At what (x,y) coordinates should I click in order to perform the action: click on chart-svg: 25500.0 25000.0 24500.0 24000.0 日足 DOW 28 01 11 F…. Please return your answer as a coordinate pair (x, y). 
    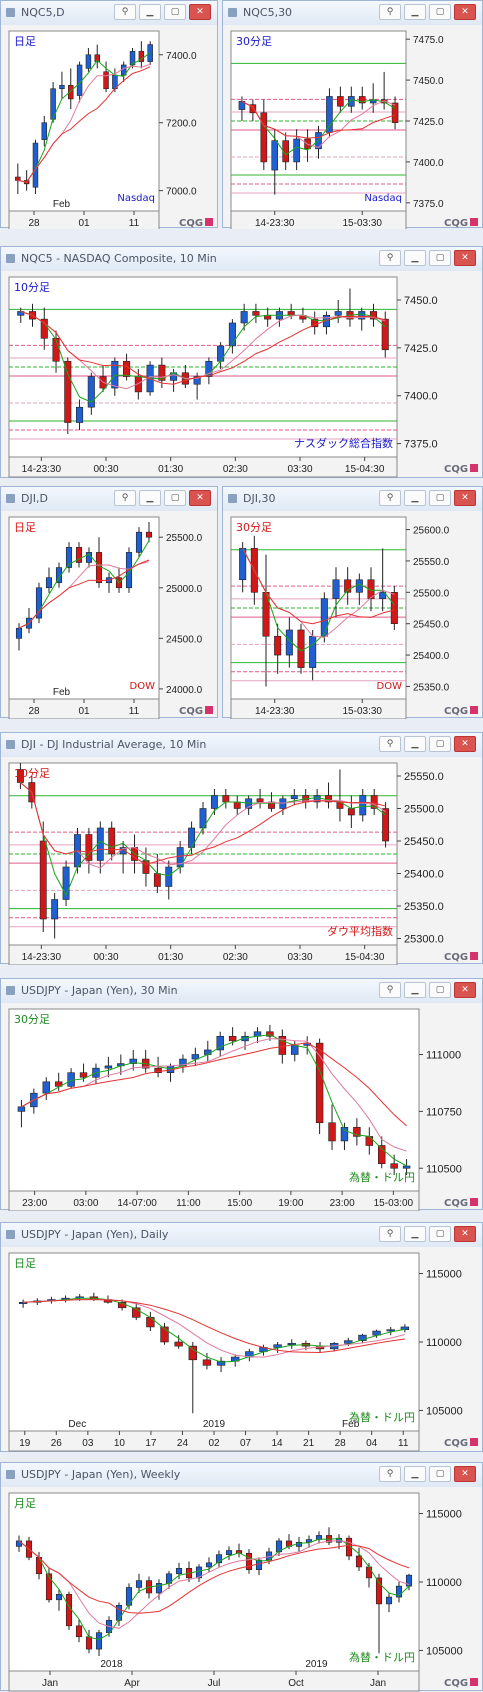
    Looking at the image, I should click on (110, 603).